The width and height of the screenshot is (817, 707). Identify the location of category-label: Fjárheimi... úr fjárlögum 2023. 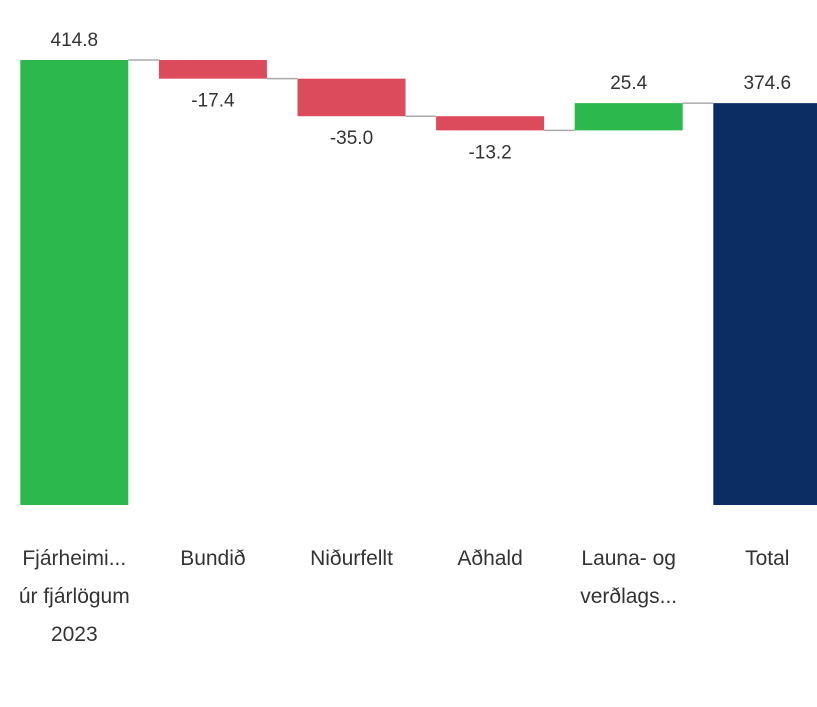
(74, 596).